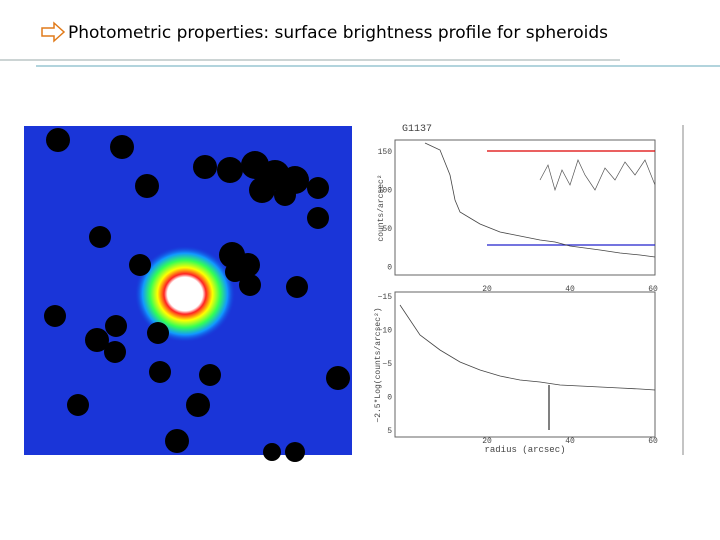 Image resolution: width=720 pixels, height=540 pixels. I want to click on y-label: −2.5*Log(counts/arcsec²), so click(378, 364).